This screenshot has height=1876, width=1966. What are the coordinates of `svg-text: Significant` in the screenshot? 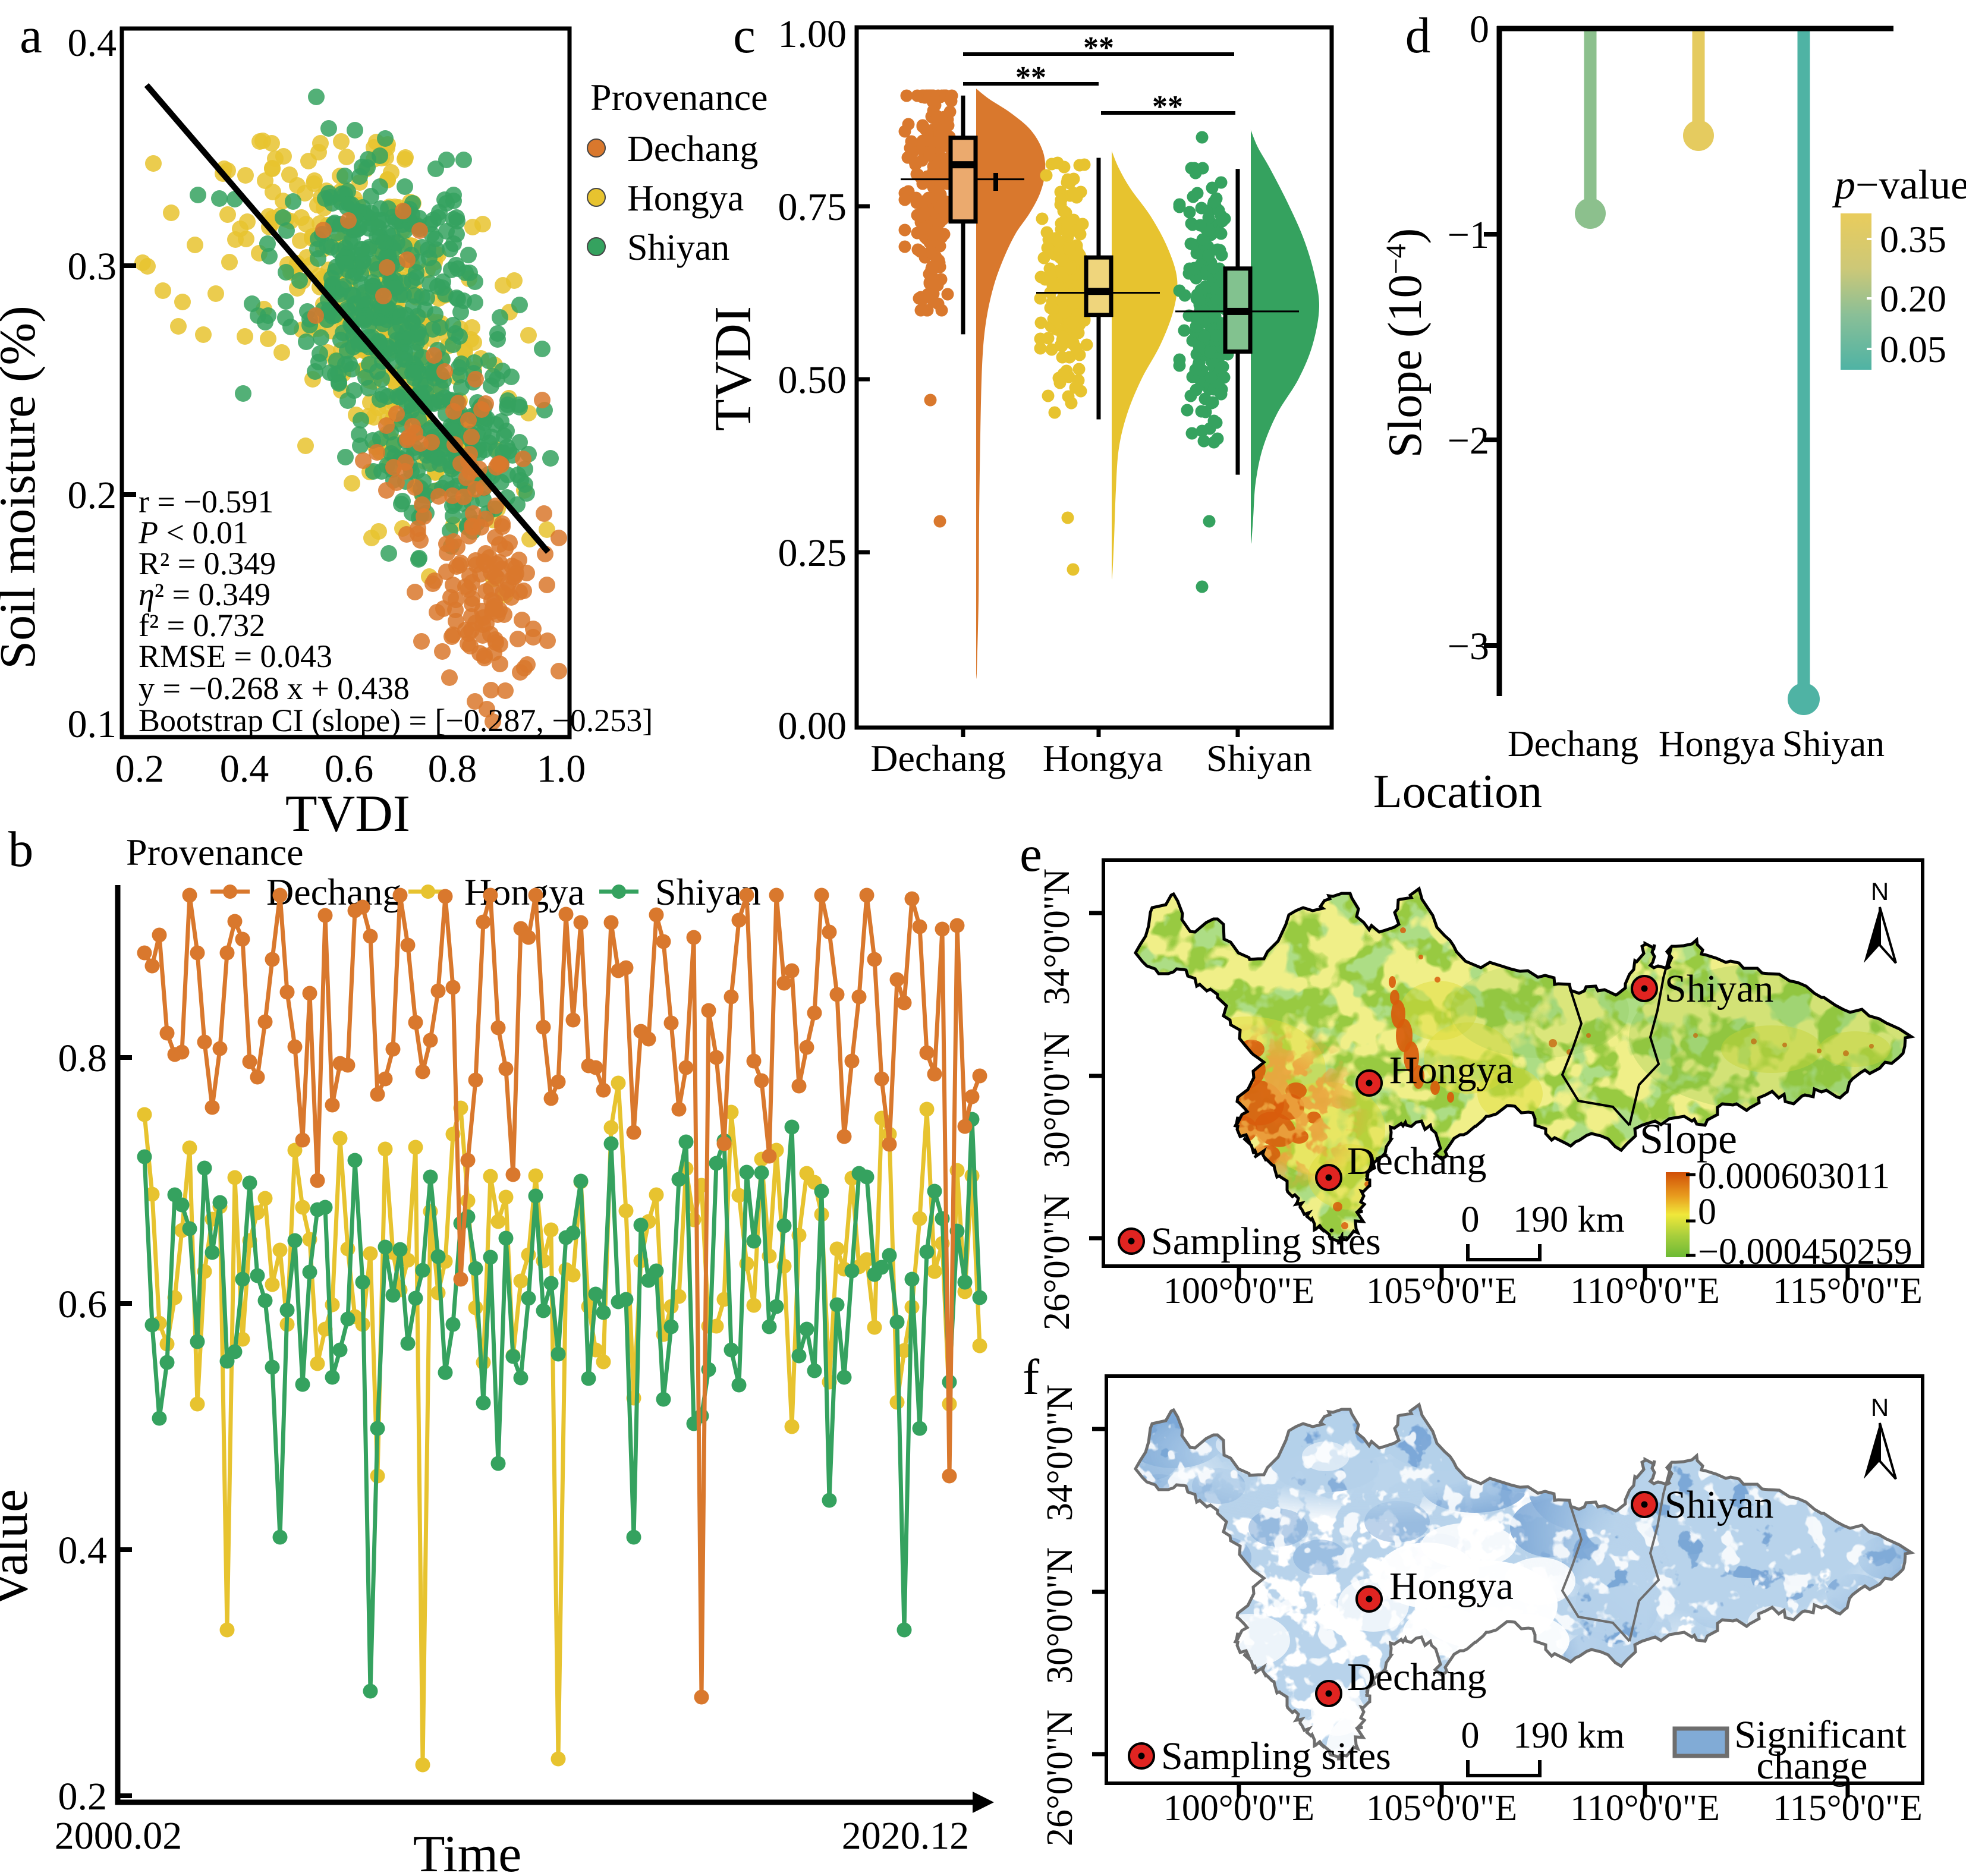 It's located at (1820, 1735).